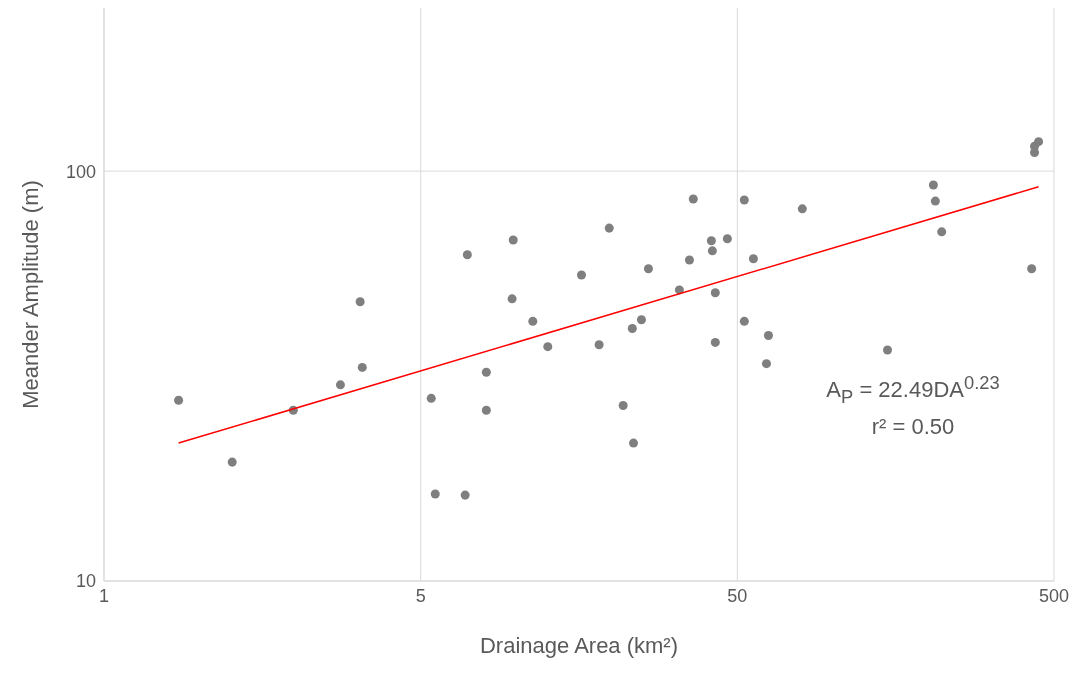  I want to click on x-tick-label: 5, so click(420, 595).